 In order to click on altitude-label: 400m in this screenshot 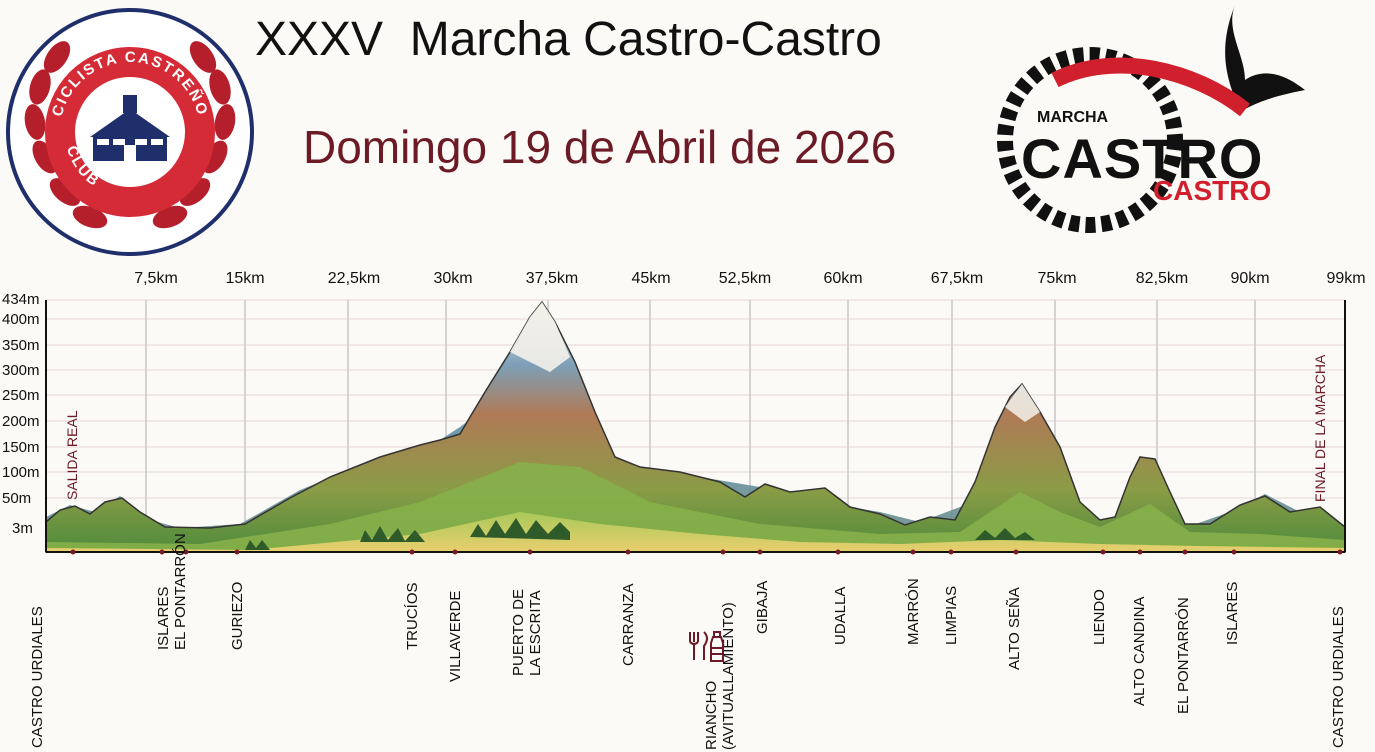, I will do `click(21, 319)`.